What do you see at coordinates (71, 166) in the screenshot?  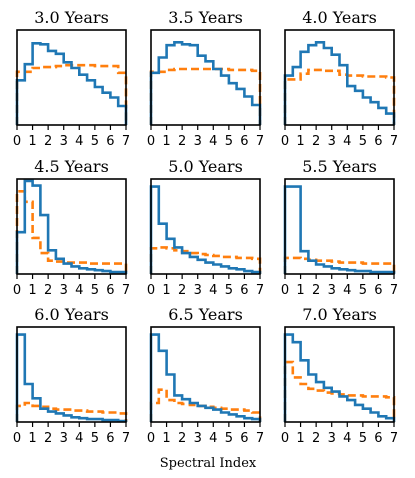 I see `panel-title: 4.5 Years` at bounding box center [71, 166].